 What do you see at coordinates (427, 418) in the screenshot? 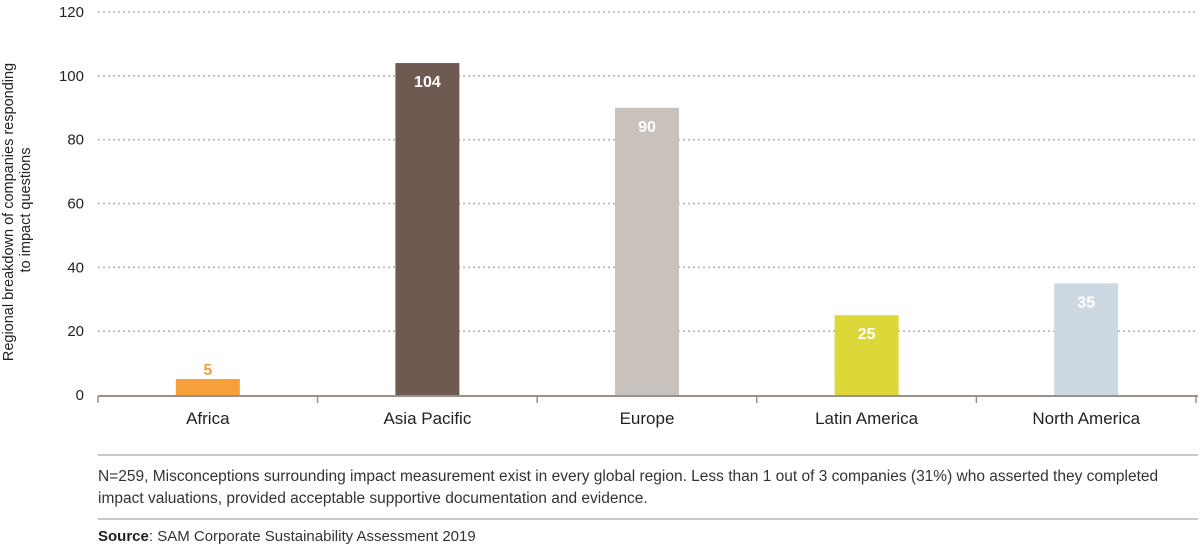
I see `x-tick-label: Asia Pacific` at bounding box center [427, 418].